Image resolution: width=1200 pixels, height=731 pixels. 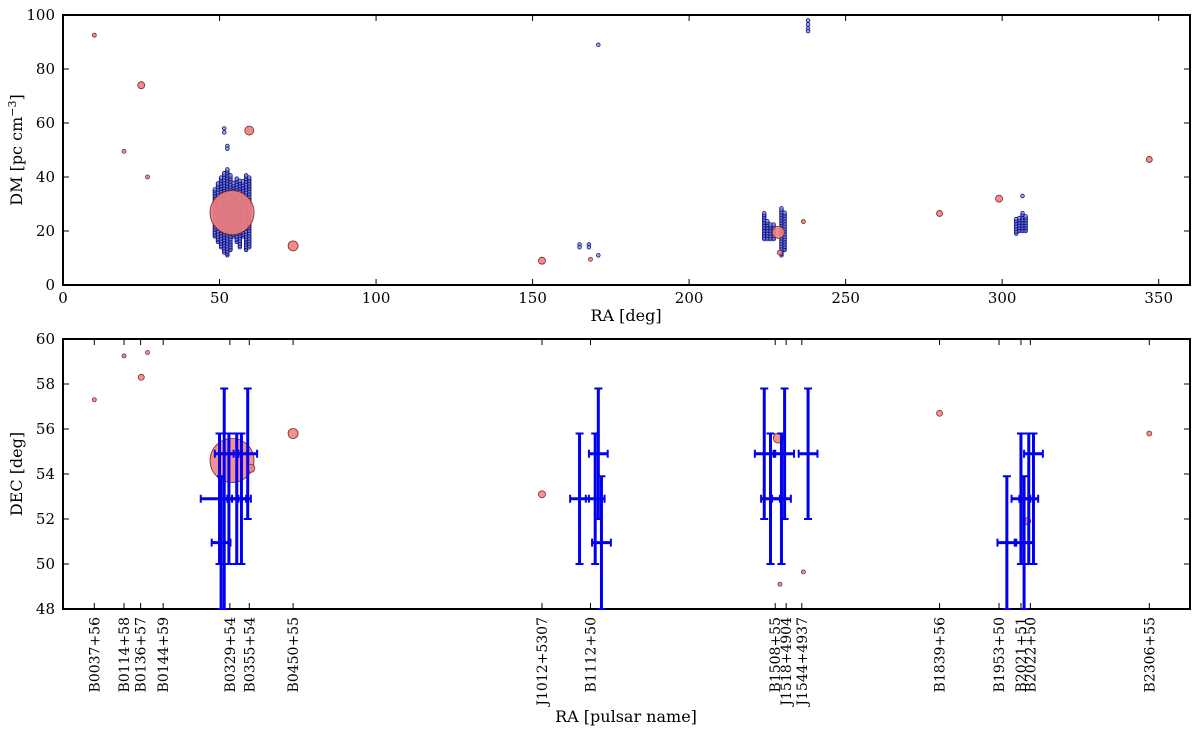 What do you see at coordinates (45, 474) in the screenshot?
I see `dec-y-tick-label: 54` at bounding box center [45, 474].